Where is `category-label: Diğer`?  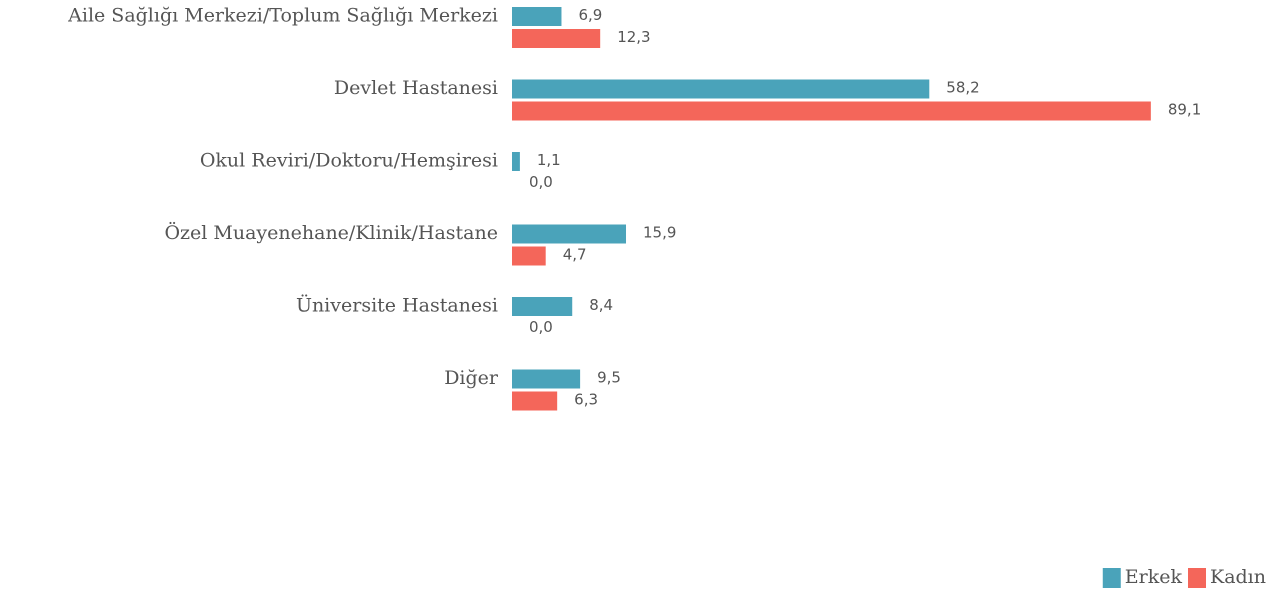
category-label: Diğer is located at coordinates (471, 378).